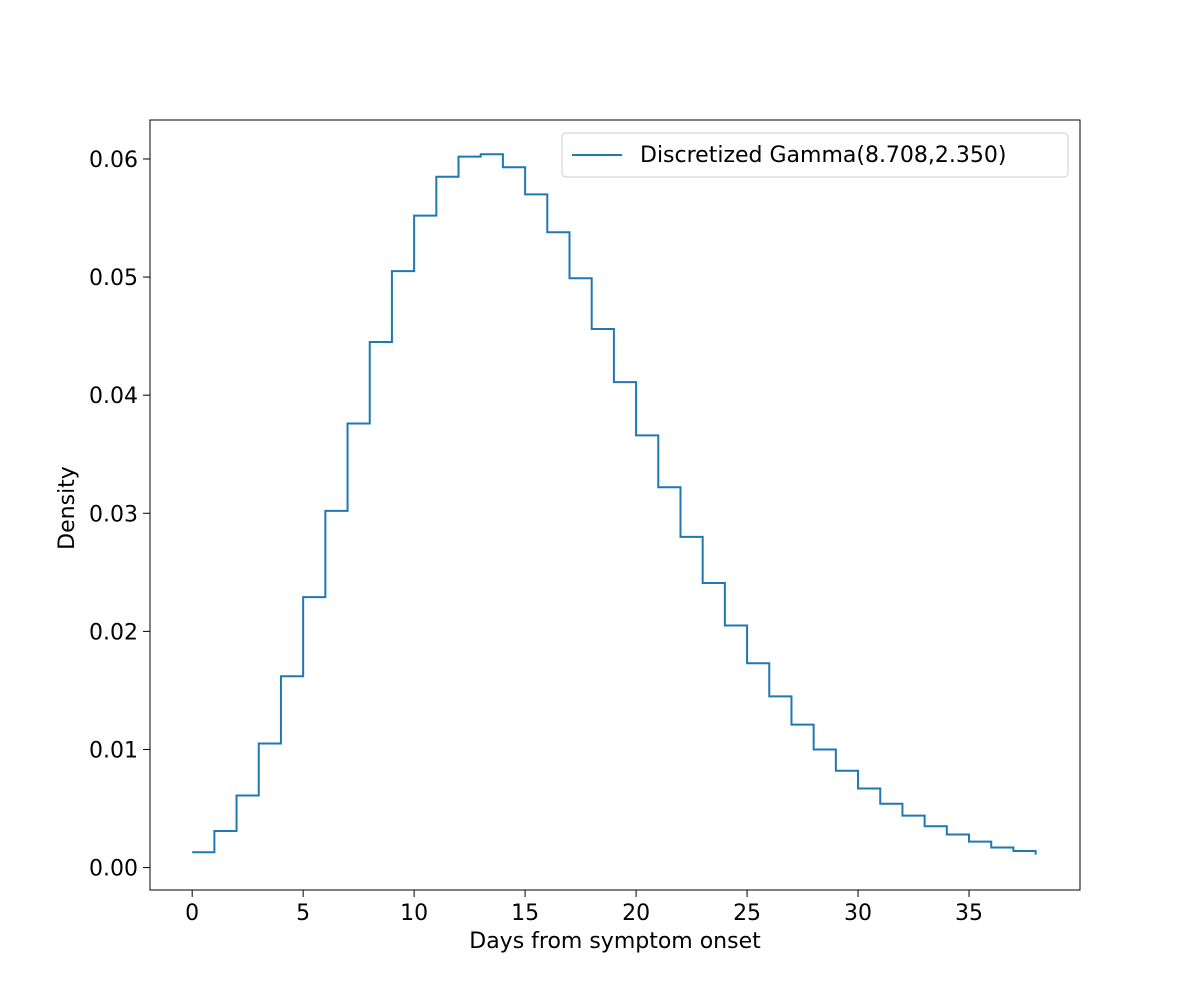 The height and width of the screenshot is (1000, 1200). I want to click on x-tick-label: 10, so click(414, 913).